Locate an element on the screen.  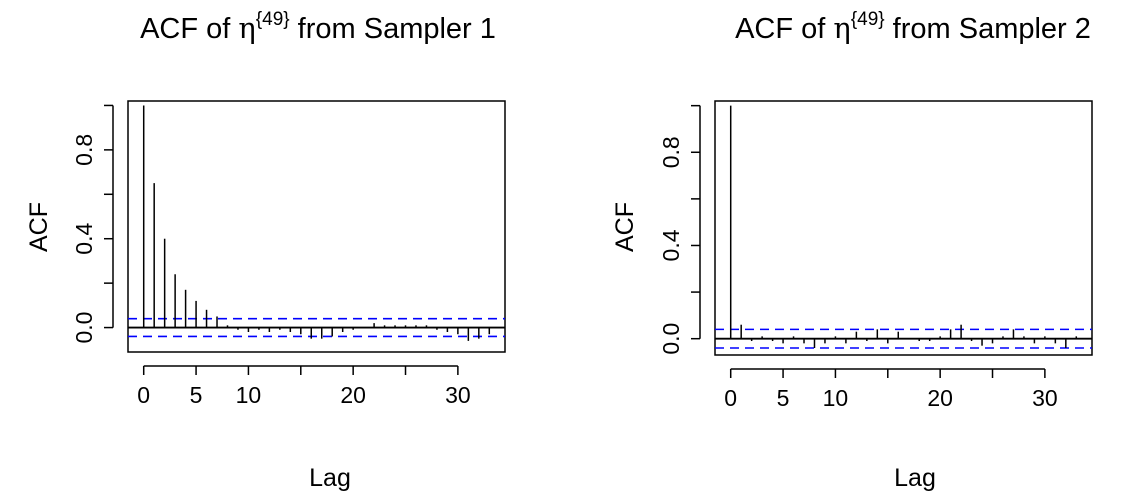
title-suffix-1: from Sampler 1 is located at coordinates (393, 29).